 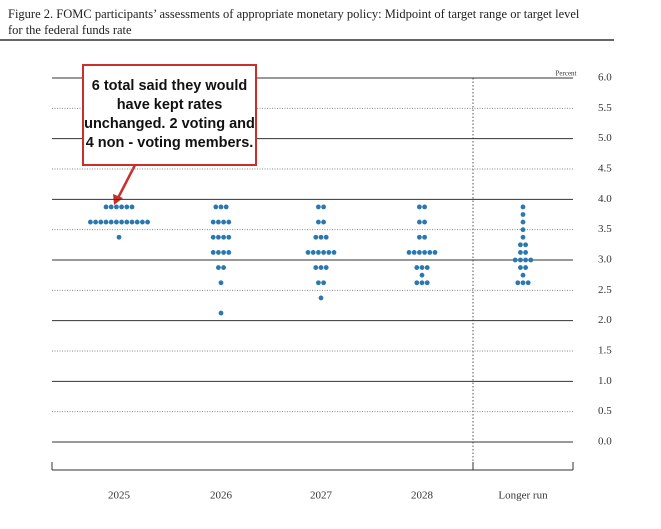 I want to click on unit-label: Percent, so click(x=566, y=74).